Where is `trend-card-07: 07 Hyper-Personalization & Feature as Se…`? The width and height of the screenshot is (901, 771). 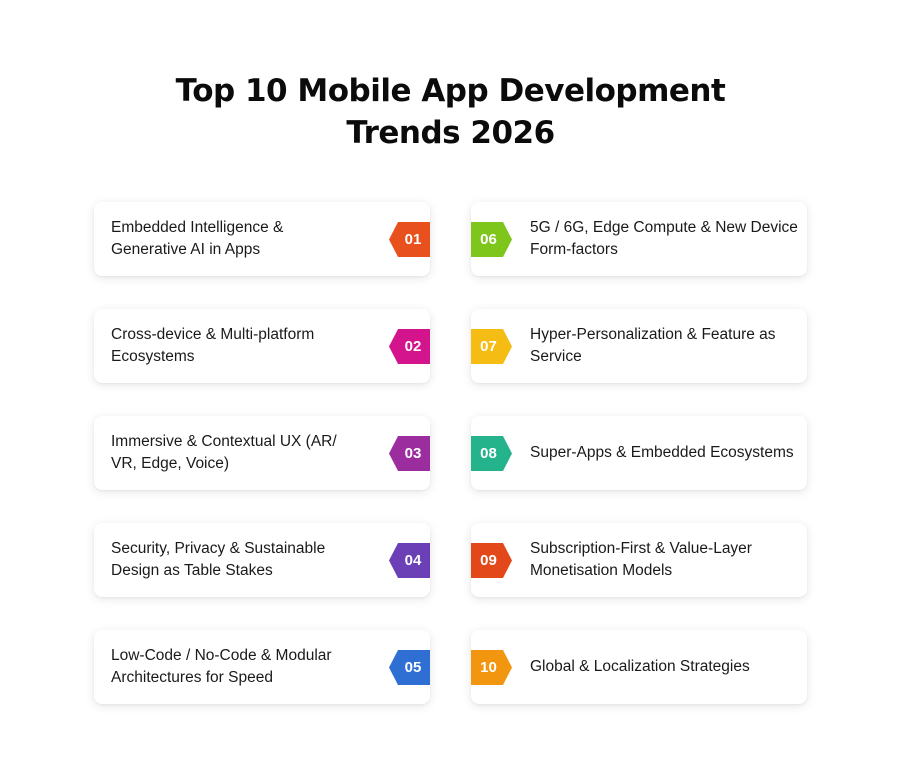 trend-card-07: 07 Hyper-Personalization & Feature as Se… is located at coordinates (639, 346).